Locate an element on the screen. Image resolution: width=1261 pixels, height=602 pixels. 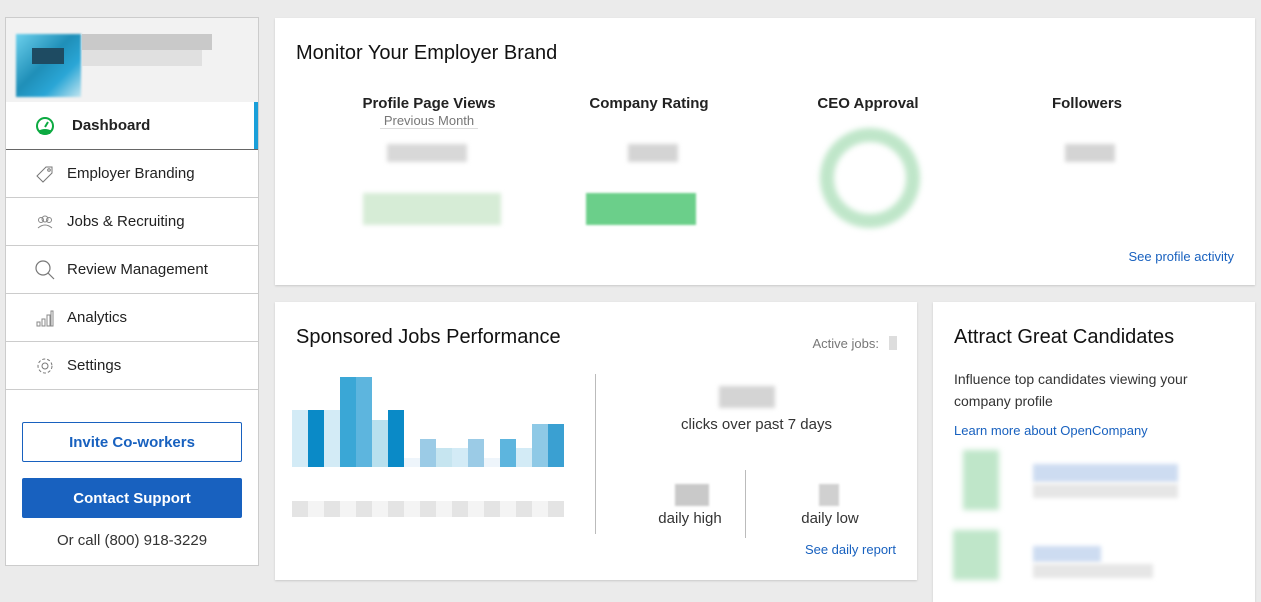
sidebar-item-label: Employer Branding is located at coordinates (131, 173).